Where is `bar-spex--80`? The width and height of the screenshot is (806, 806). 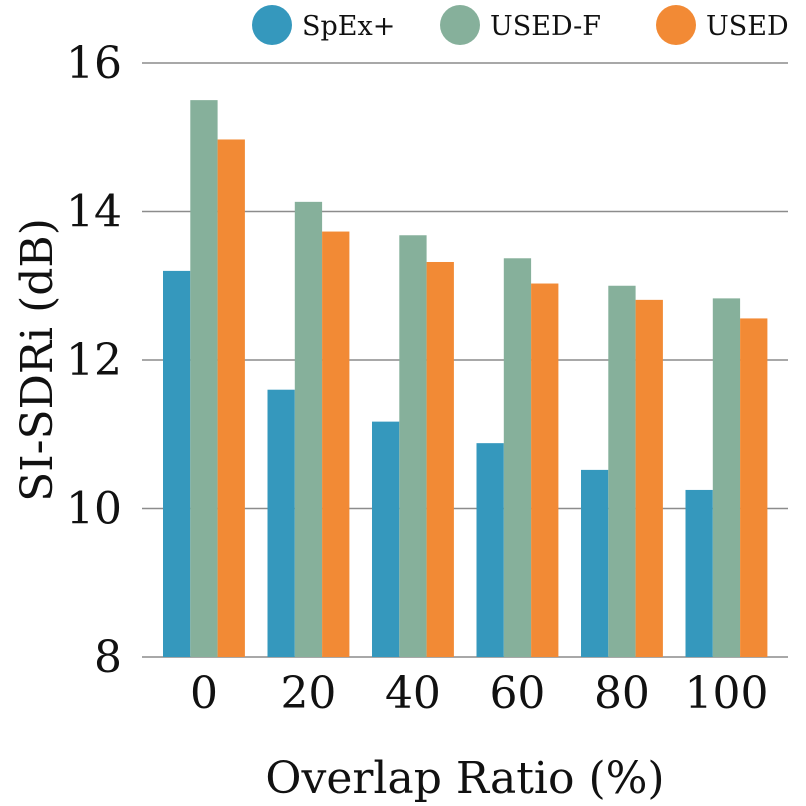
bar-spex--80 is located at coordinates (595, 563).